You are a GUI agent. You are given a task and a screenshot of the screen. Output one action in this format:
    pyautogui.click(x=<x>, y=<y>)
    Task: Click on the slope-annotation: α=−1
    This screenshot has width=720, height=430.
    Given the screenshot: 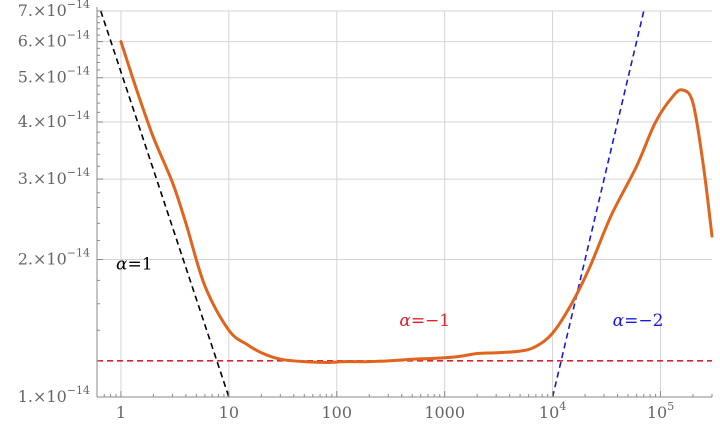 What is the action you would take?
    pyautogui.click(x=424, y=321)
    